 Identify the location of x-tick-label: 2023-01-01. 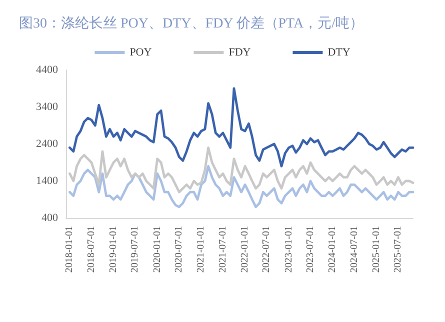
(288, 249).